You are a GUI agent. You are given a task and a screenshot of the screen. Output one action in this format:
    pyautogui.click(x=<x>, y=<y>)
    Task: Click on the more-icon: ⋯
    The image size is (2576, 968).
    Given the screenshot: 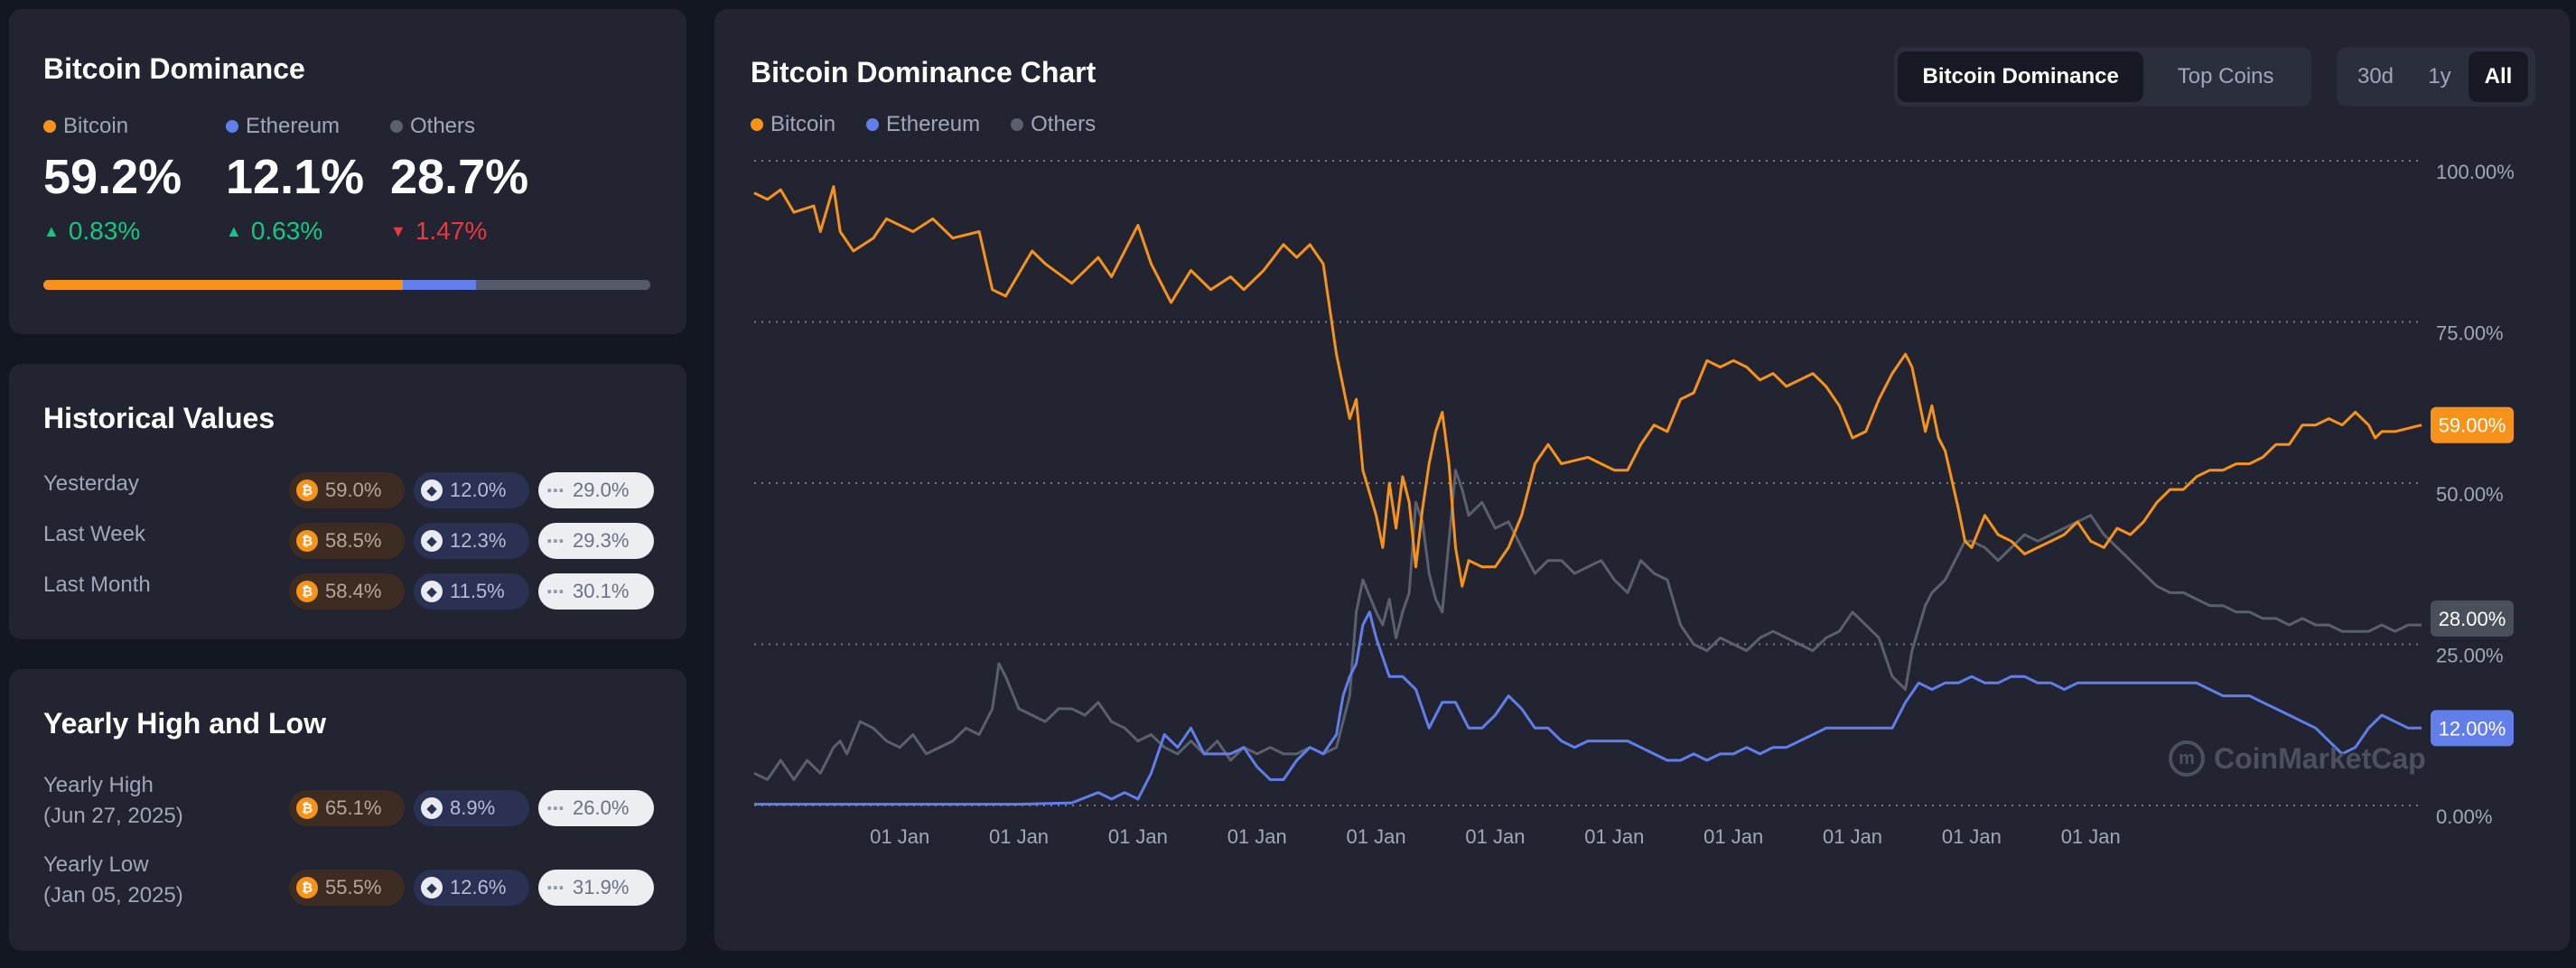 What is the action you would take?
    pyautogui.click(x=556, y=809)
    